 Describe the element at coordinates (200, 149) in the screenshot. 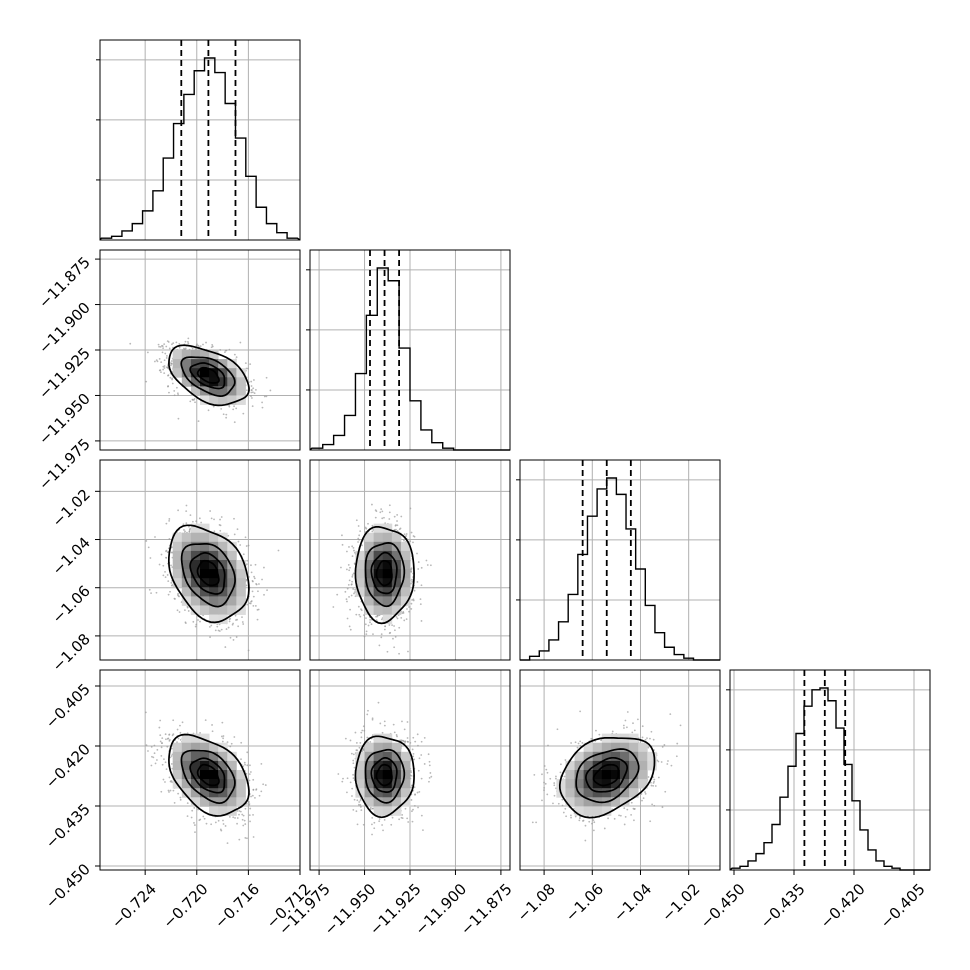

I see `histogram-step` at that location.